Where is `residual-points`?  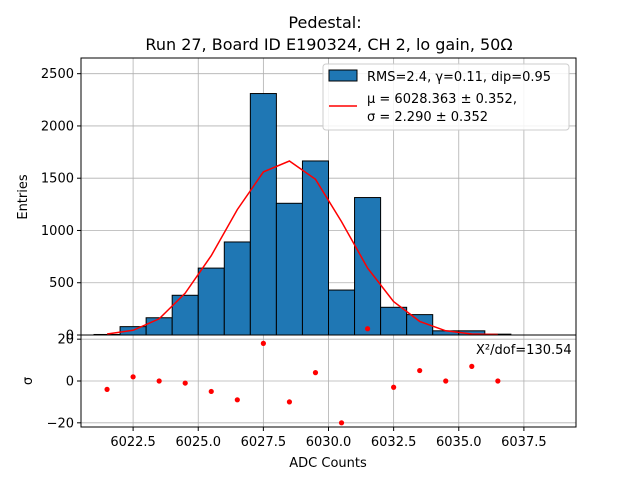 residual-points is located at coordinates (302, 376).